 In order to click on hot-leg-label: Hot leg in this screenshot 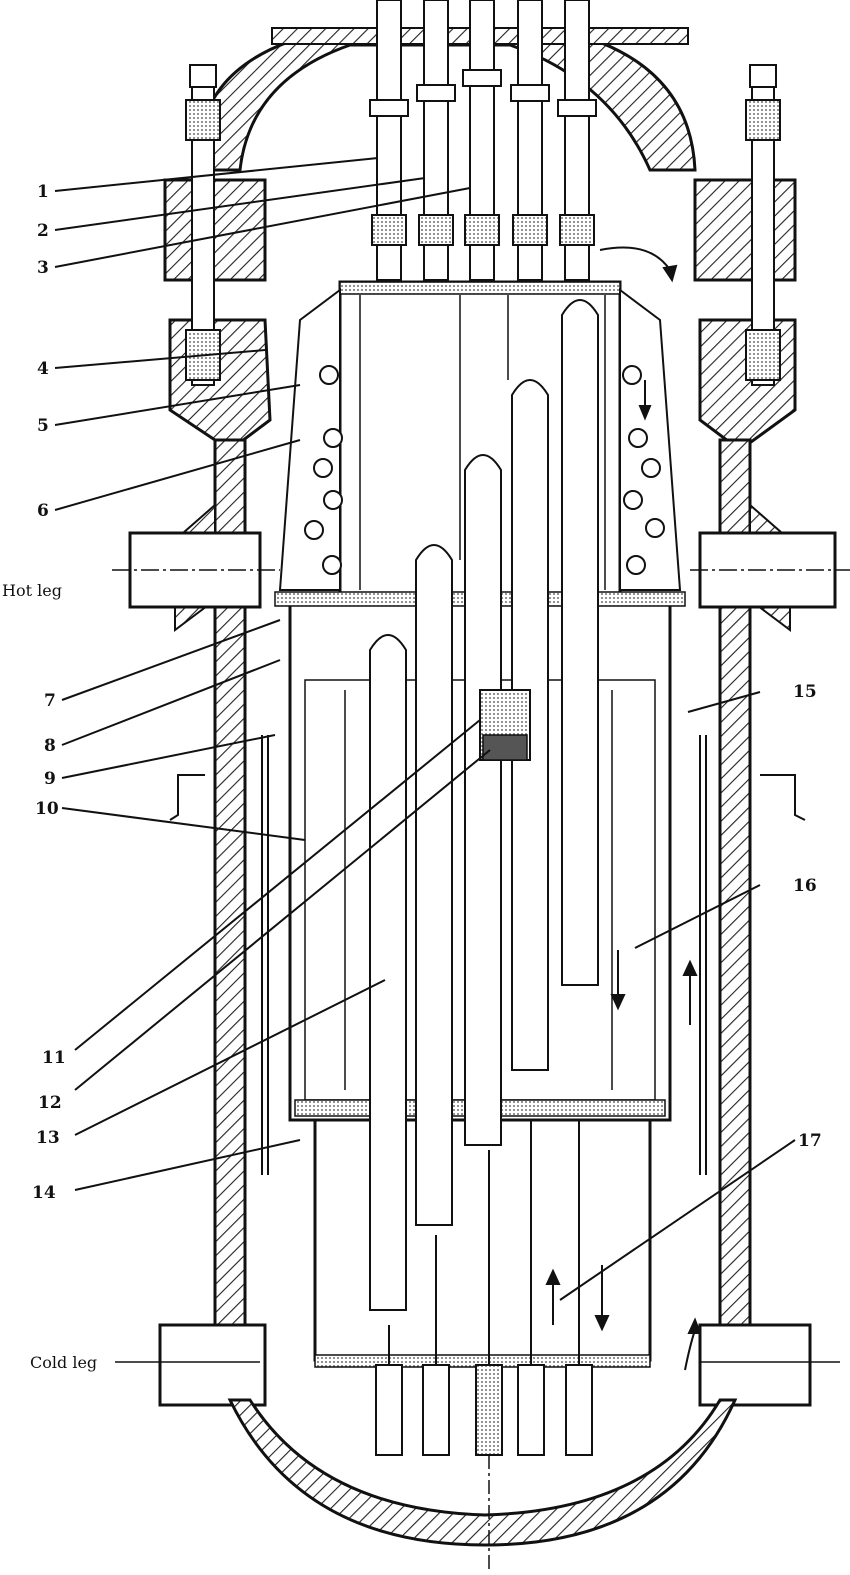, I will do `click(32, 590)`.